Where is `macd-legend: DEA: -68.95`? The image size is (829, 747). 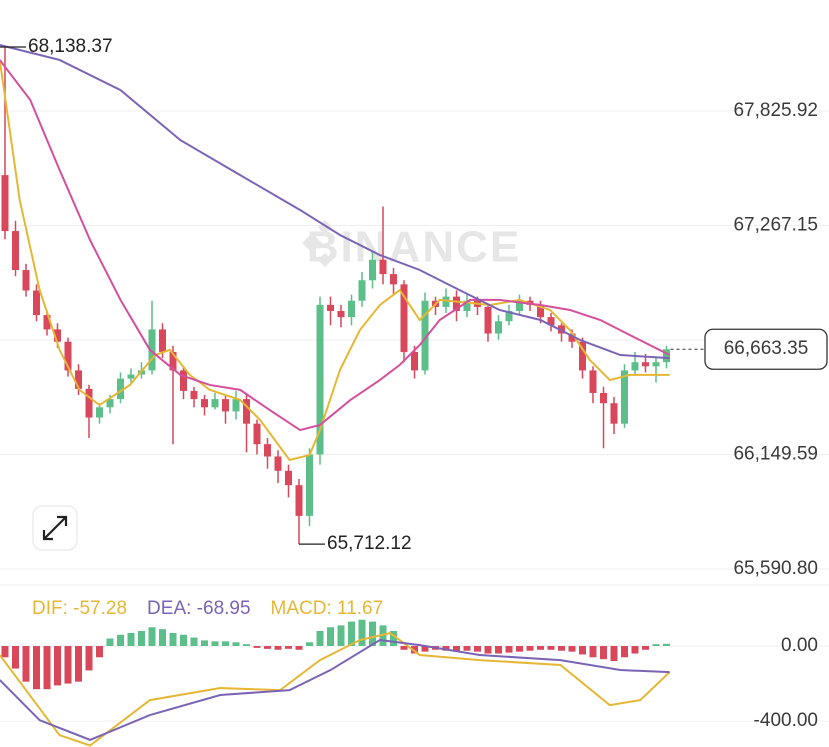 macd-legend: DEA: -68.95 is located at coordinates (199, 608).